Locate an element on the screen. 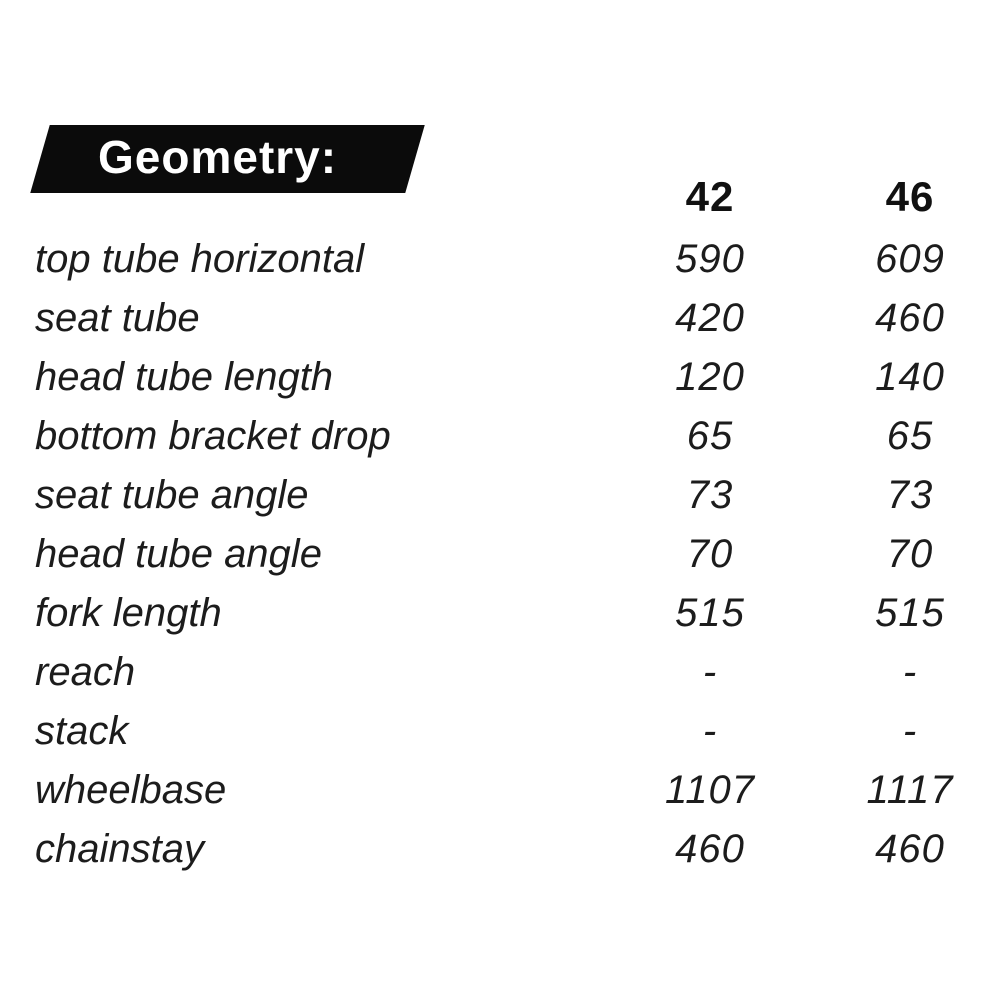 The height and width of the screenshot is (1000, 1000). row-label: seat tube is located at coordinates (117, 318).